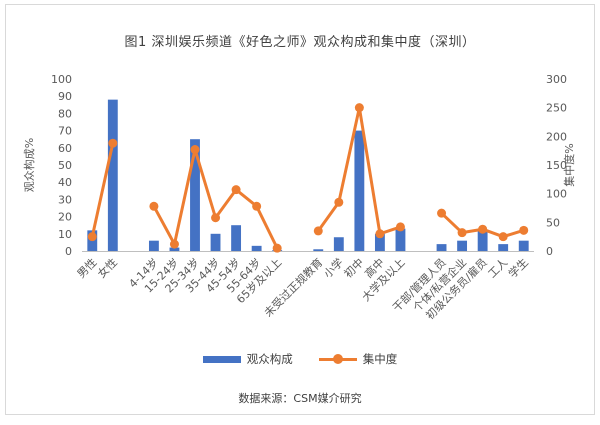  Describe the element at coordinates (65, 96) in the screenshot. I see `y-tick-label: 90` at that location.